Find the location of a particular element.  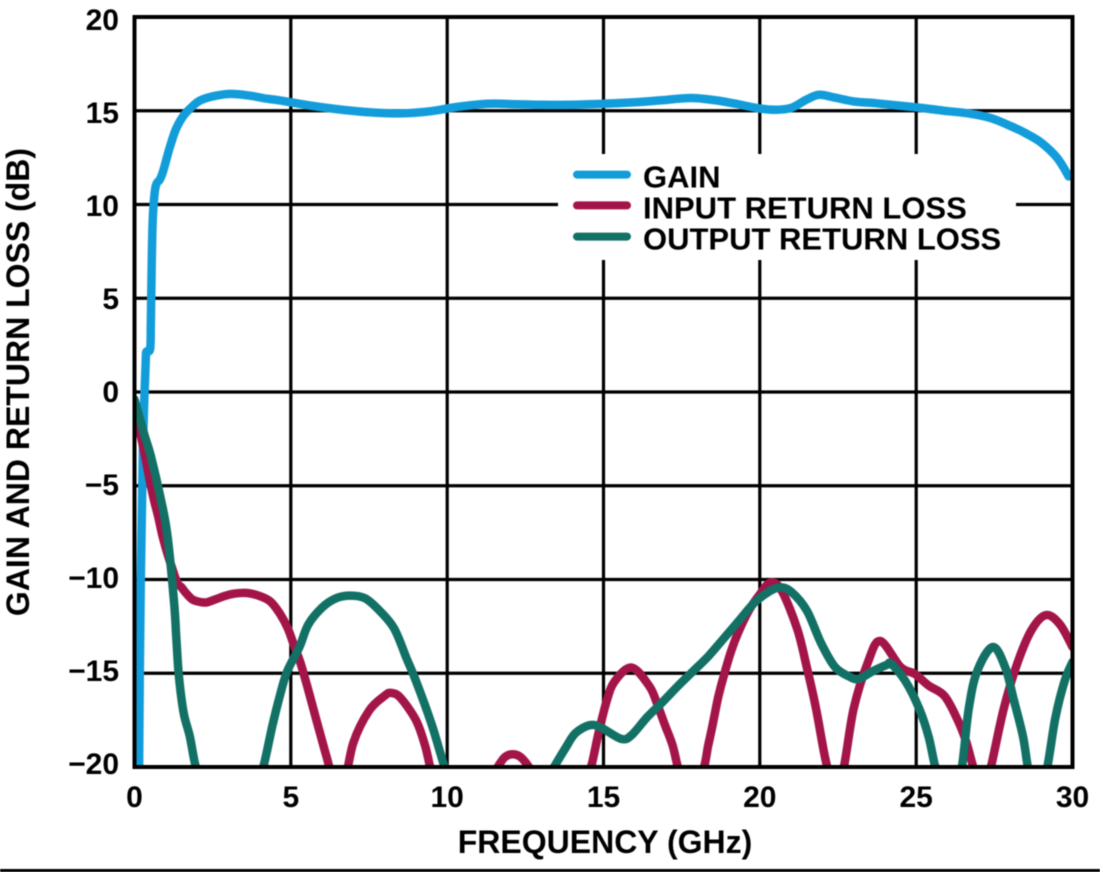

svg-text: −5 is located at coordinates (102, 485).